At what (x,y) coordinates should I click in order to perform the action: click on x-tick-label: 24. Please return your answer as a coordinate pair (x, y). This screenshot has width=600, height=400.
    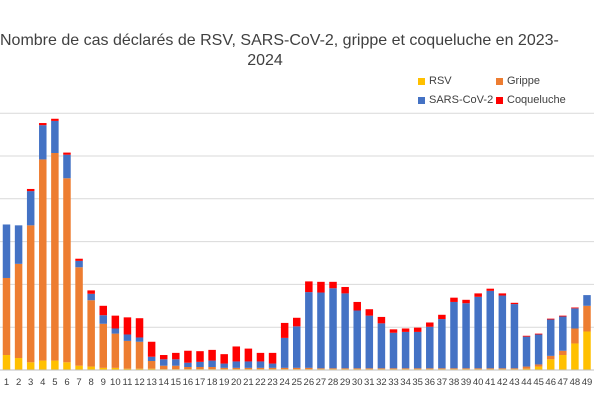
    Looking at the image, I should click on (284, 382).